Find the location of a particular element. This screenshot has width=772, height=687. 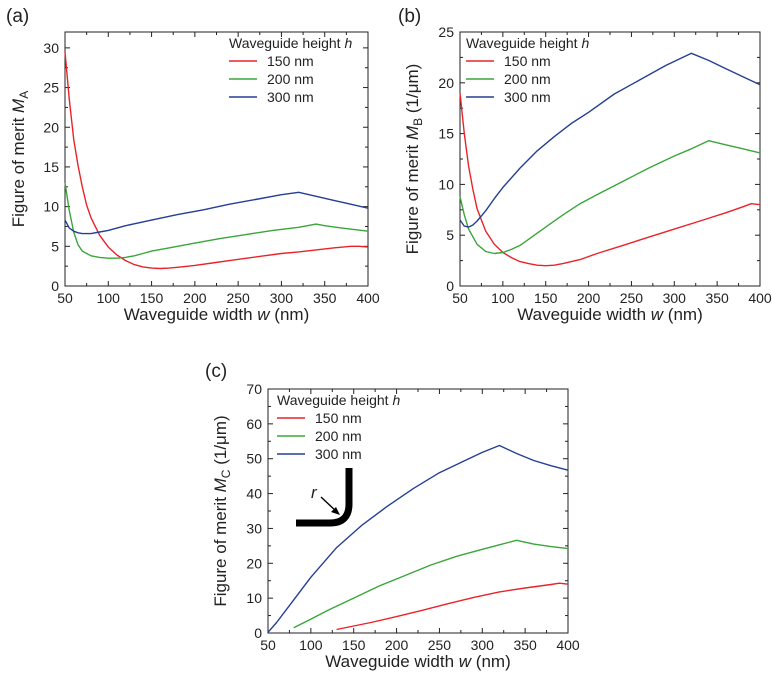

y-tick-label: 40 is located at coordinates (254, 494).